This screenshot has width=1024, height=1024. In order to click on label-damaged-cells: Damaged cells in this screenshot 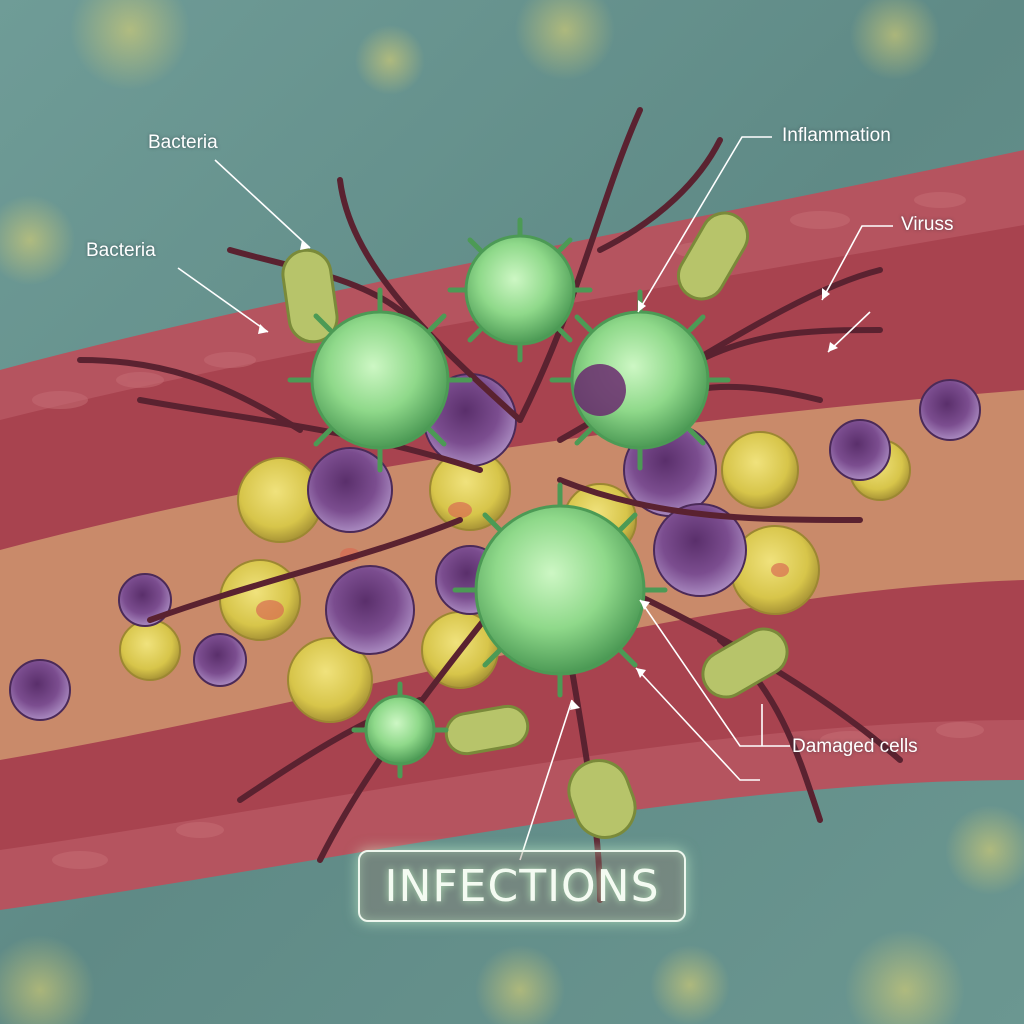, I will do `click(855, 746)`.